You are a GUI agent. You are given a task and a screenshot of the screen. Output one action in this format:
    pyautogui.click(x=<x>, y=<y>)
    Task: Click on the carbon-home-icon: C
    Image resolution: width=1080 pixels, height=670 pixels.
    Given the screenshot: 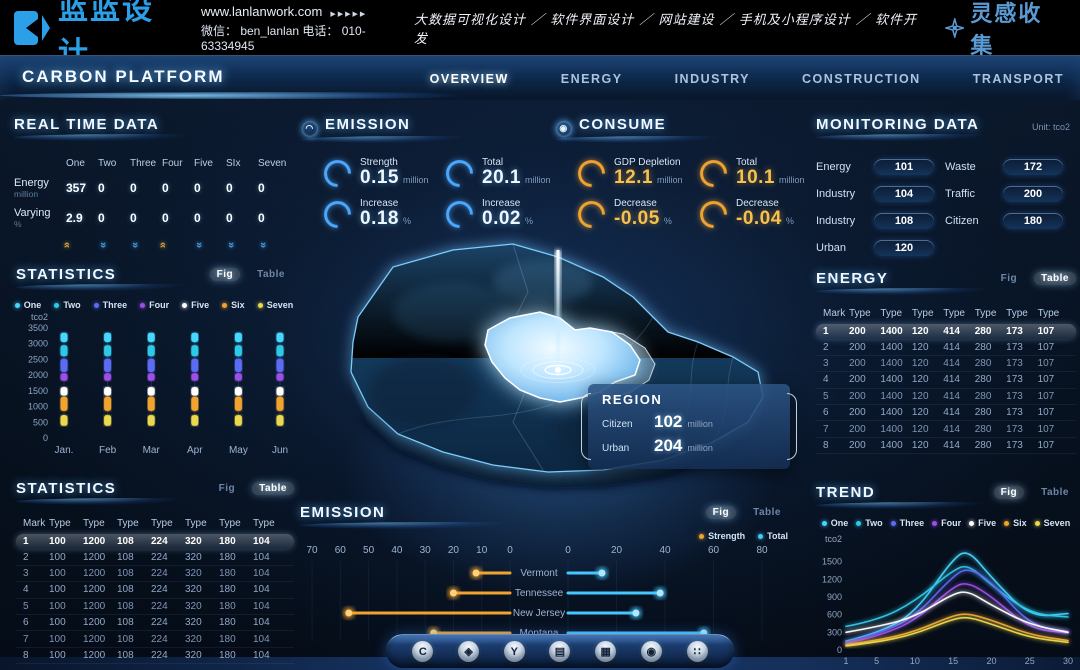 What is the action you would take?
    pyautogui.click(x=423, y=651)
    